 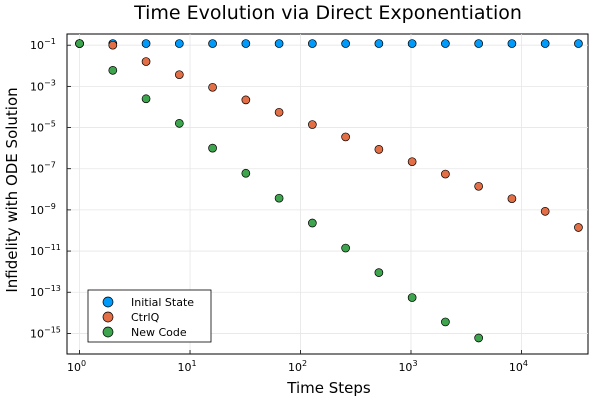 I want to click on x-tick-label: 10⁰, so click(x=76, y=366).